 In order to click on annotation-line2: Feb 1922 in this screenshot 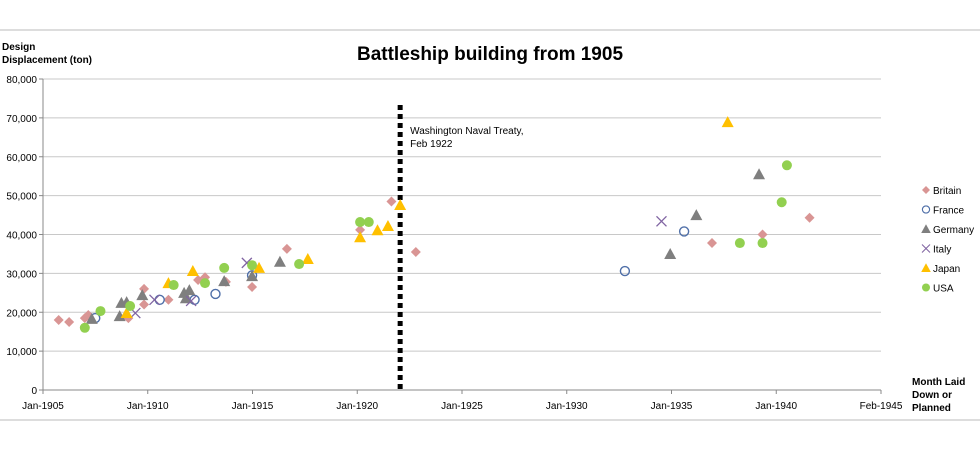, I will do `click(431, 144)`.